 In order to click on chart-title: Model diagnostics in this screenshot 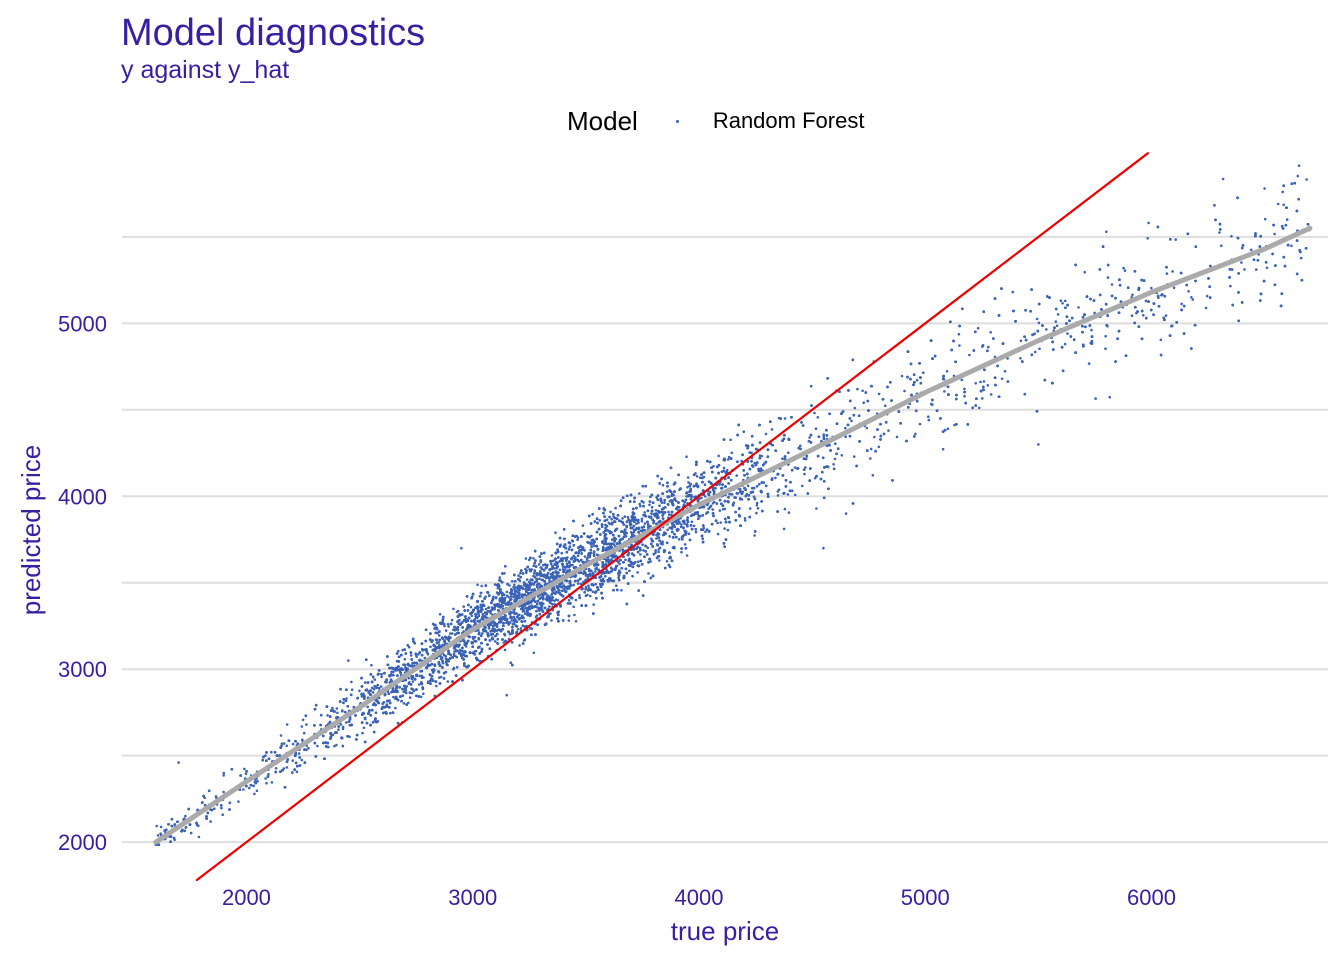, I will do `click(273, 33)`.